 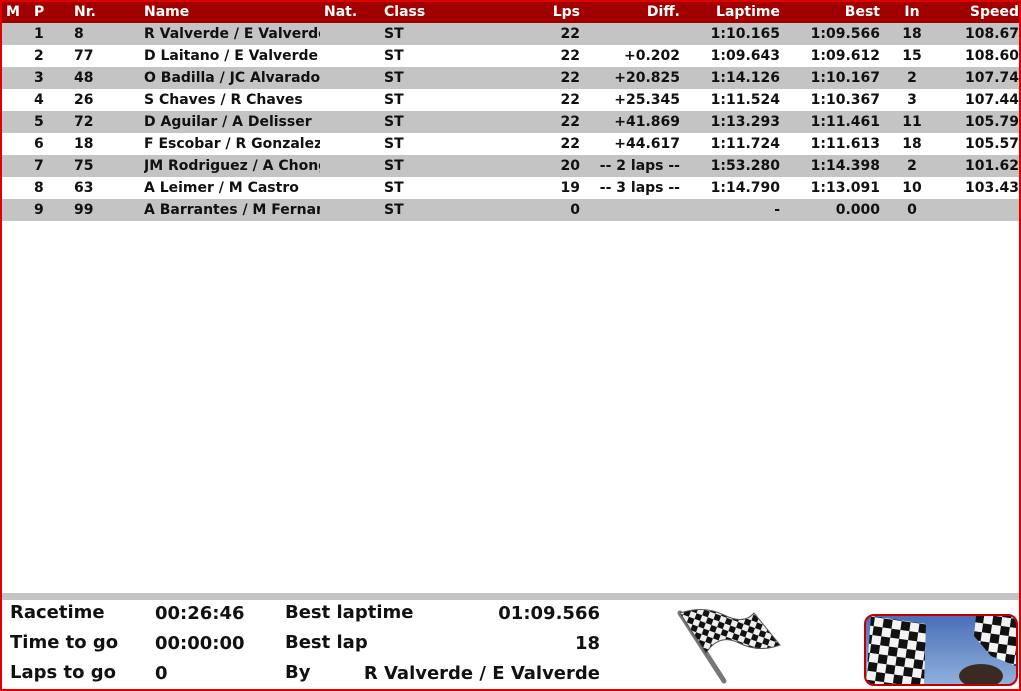 What do you see at coordinates (232, 78) in the screenshot?
I see `cell-name: O Badilla / JC Alvarado` at bounding box center [232, 78].